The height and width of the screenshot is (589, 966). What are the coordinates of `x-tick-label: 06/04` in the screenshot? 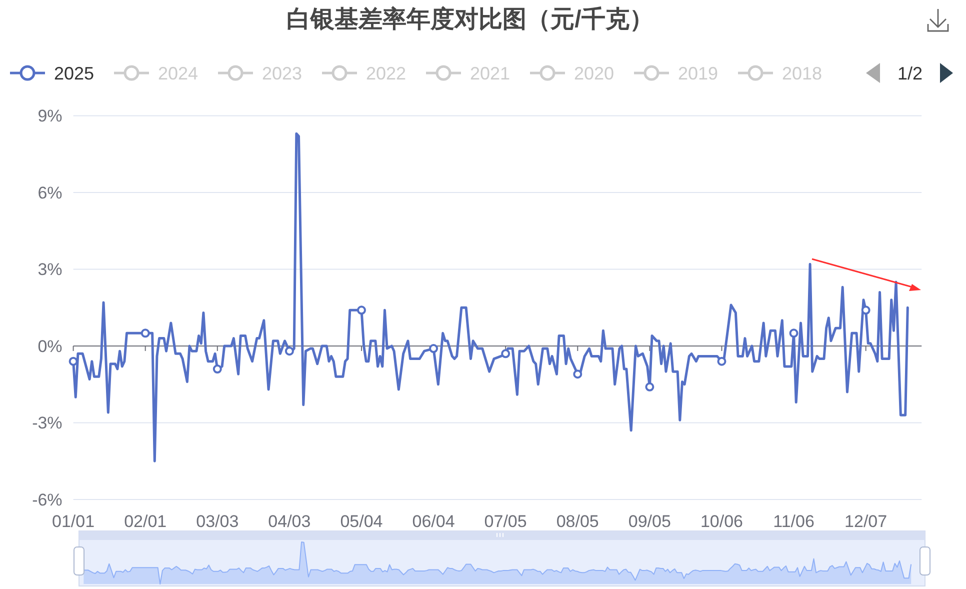 It's located at (433, 521).